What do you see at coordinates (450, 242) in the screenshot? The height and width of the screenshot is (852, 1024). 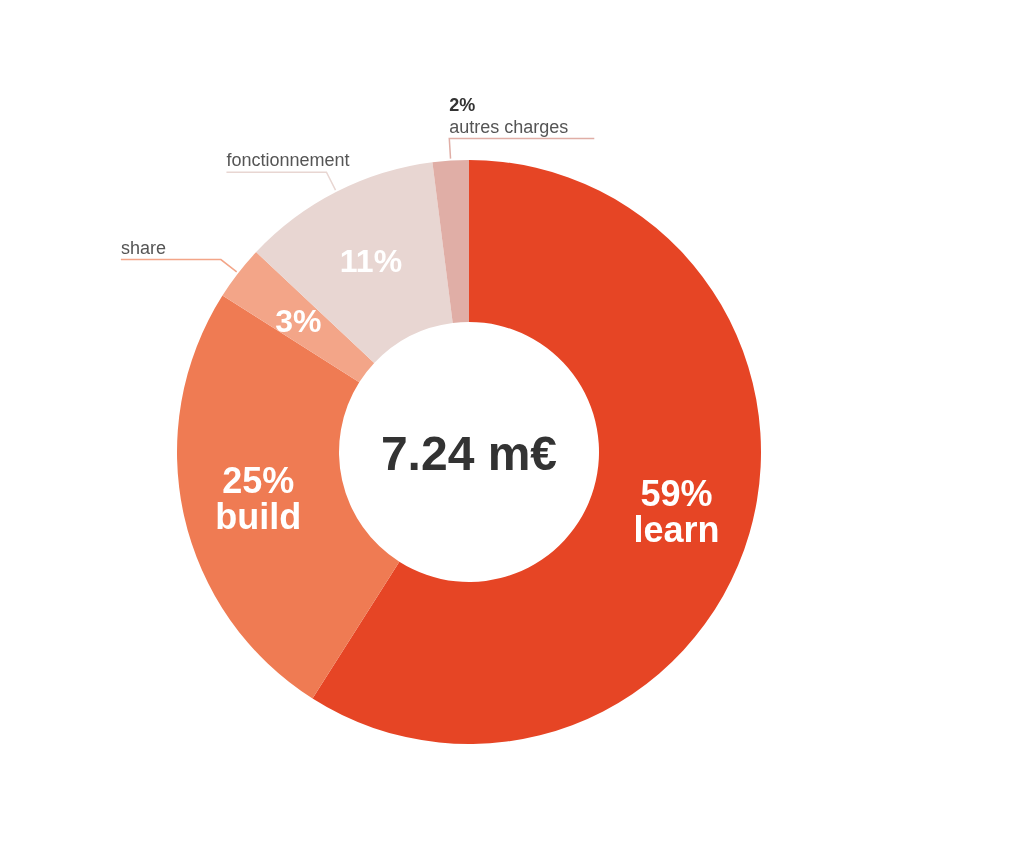 I see `donut-slice` at bounding box center [450, 242].